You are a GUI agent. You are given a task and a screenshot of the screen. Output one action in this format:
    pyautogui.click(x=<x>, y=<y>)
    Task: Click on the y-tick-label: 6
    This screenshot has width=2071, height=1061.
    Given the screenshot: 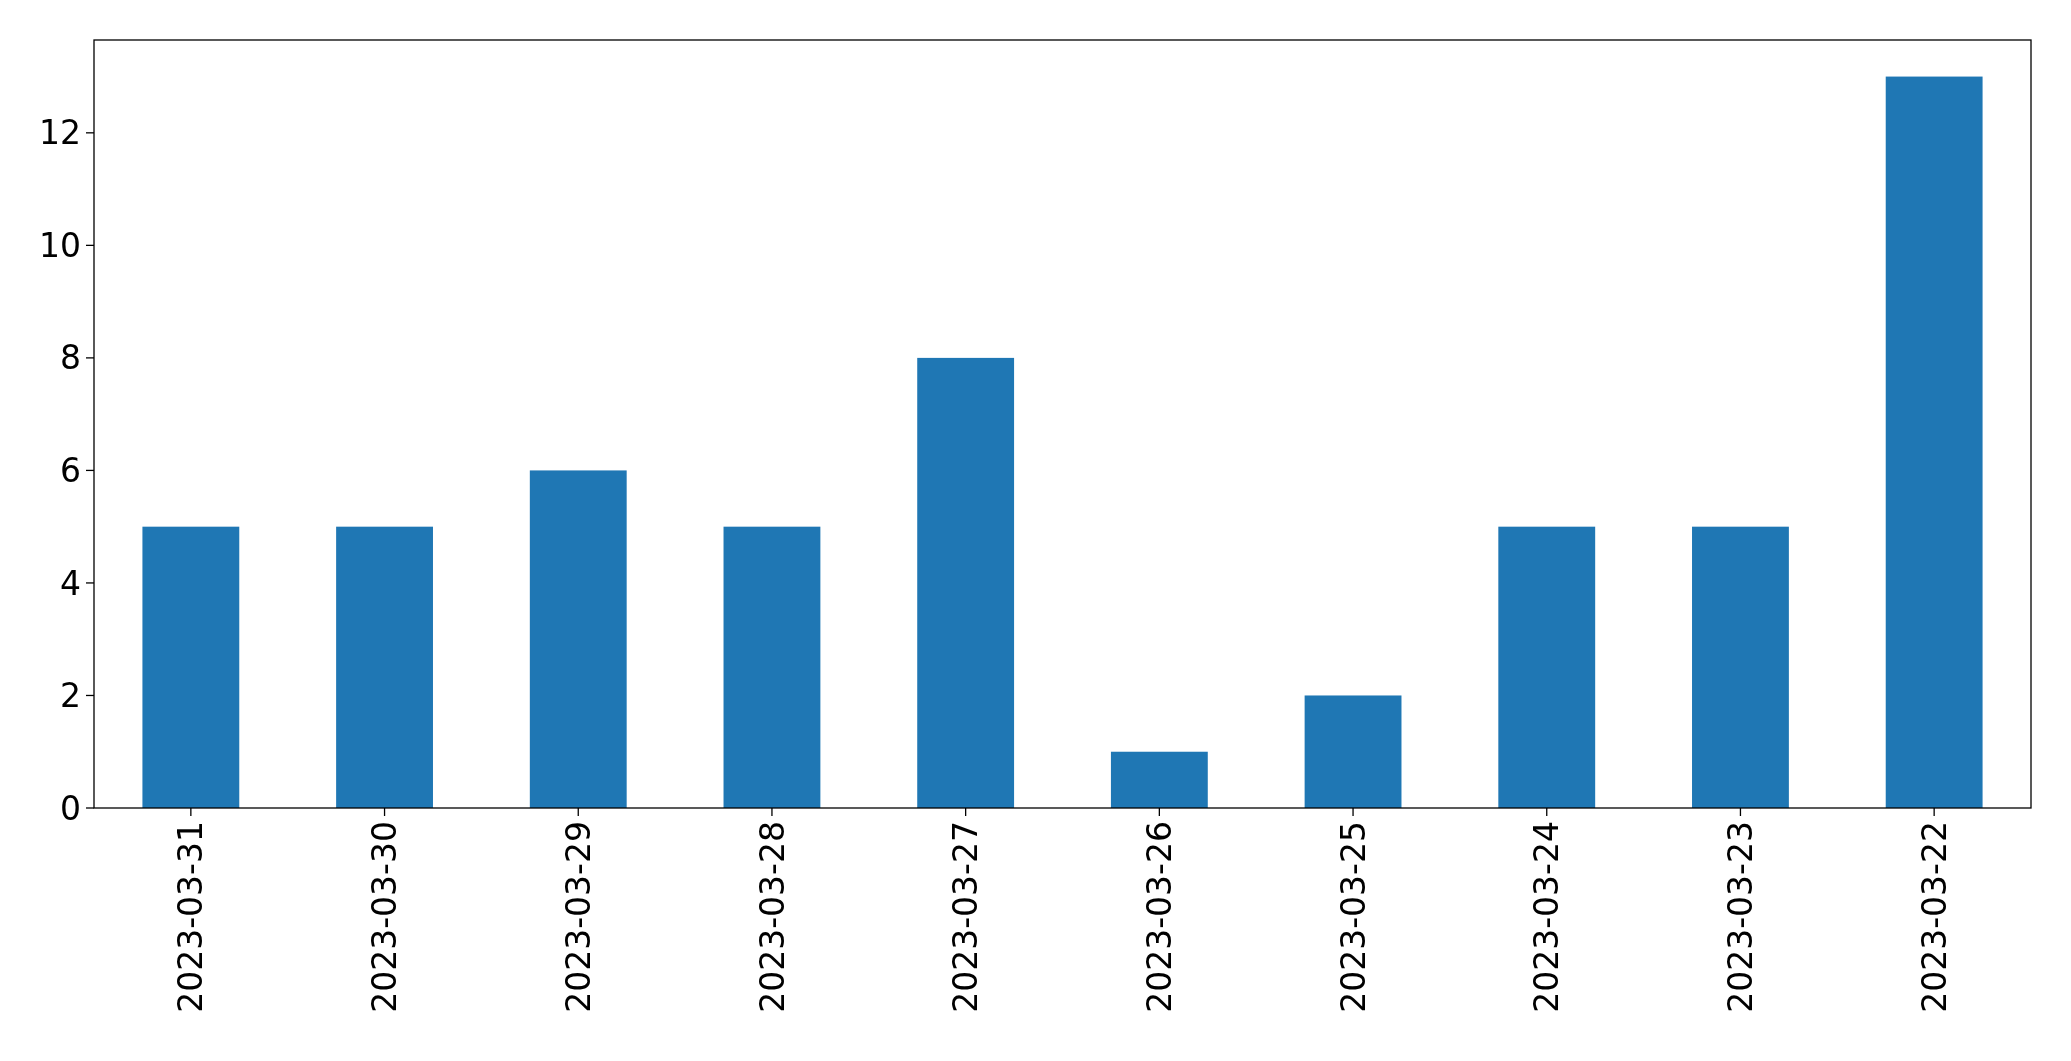 What is the action you would take?
    pyautogui.click(x=70, y=470)
    